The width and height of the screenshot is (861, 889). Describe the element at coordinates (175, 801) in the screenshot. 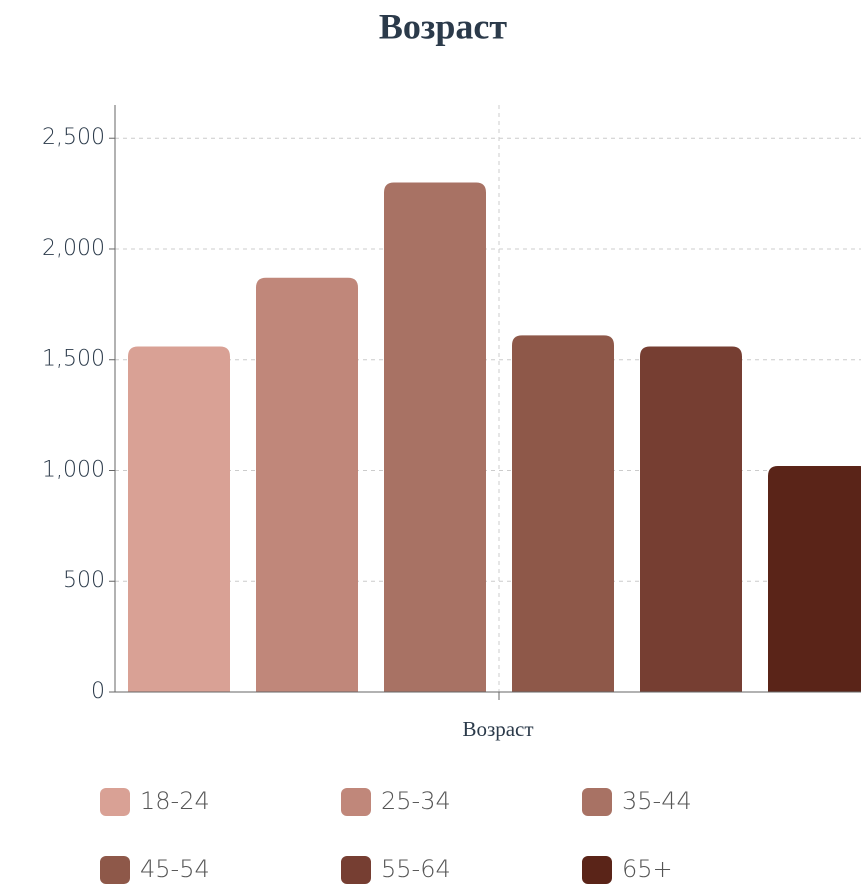

I see `legend-label: 18-24` at that location.